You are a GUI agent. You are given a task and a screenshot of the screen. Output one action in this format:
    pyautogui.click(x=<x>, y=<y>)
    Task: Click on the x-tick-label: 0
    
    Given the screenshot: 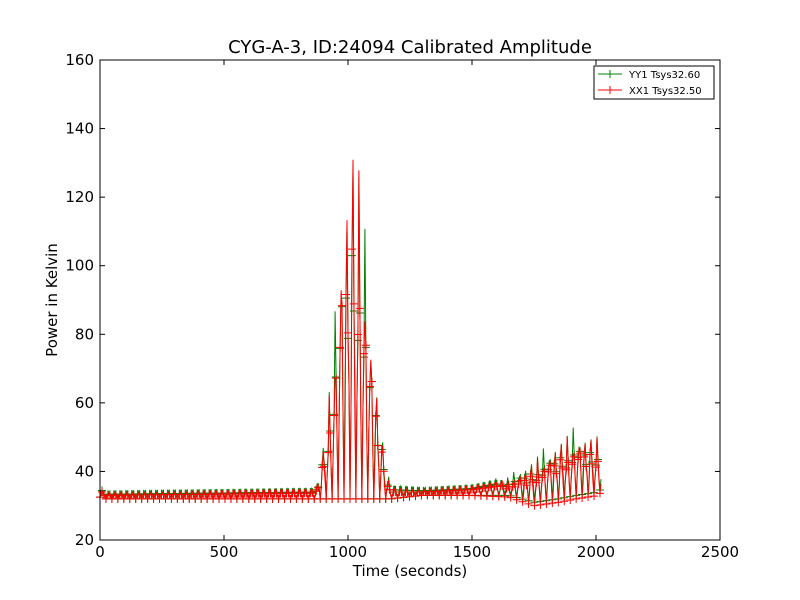 What is the action you would take?
    pyautogui.click(x=100, y=552)
    